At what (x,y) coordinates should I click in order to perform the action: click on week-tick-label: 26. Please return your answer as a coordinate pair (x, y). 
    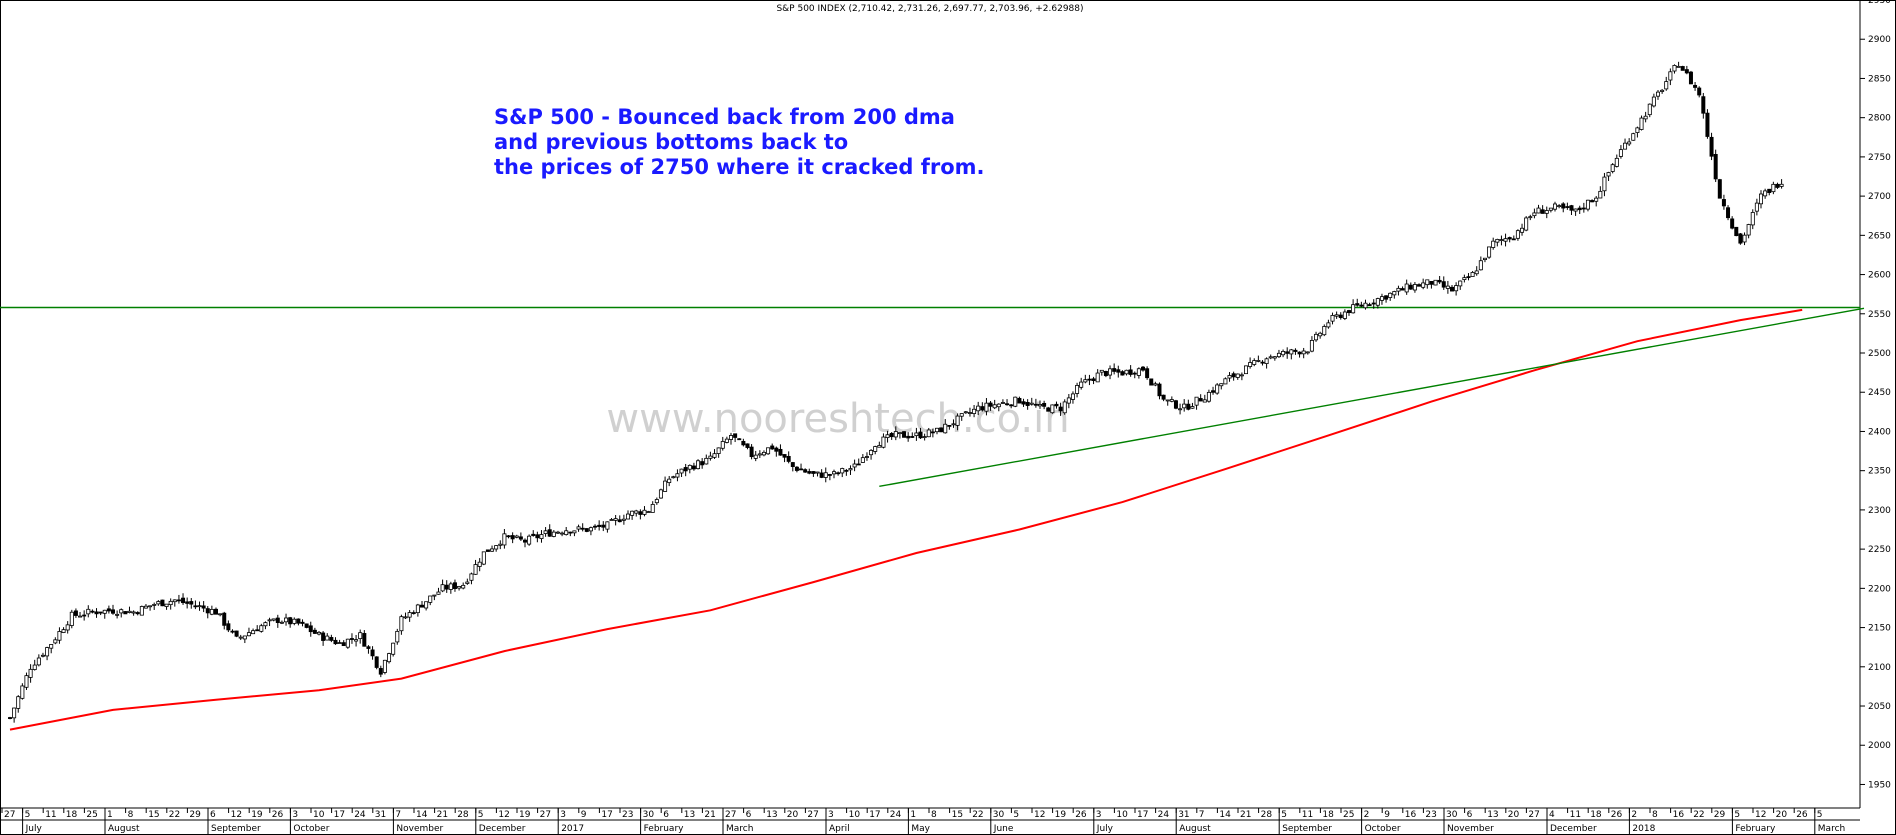
    Looking at the image, I should click on (1802, 815).